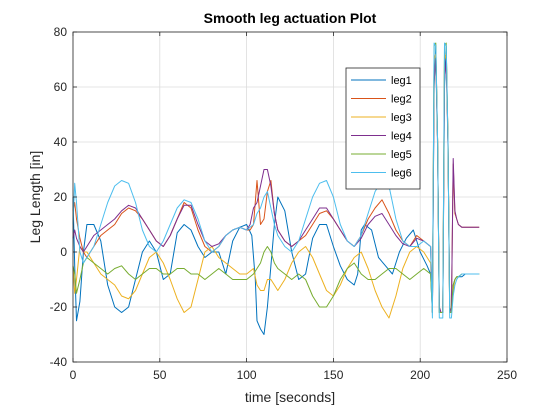 This screenshot has width=560, height=408. I want to click on y-tick-label: -40, so click(59, 362).